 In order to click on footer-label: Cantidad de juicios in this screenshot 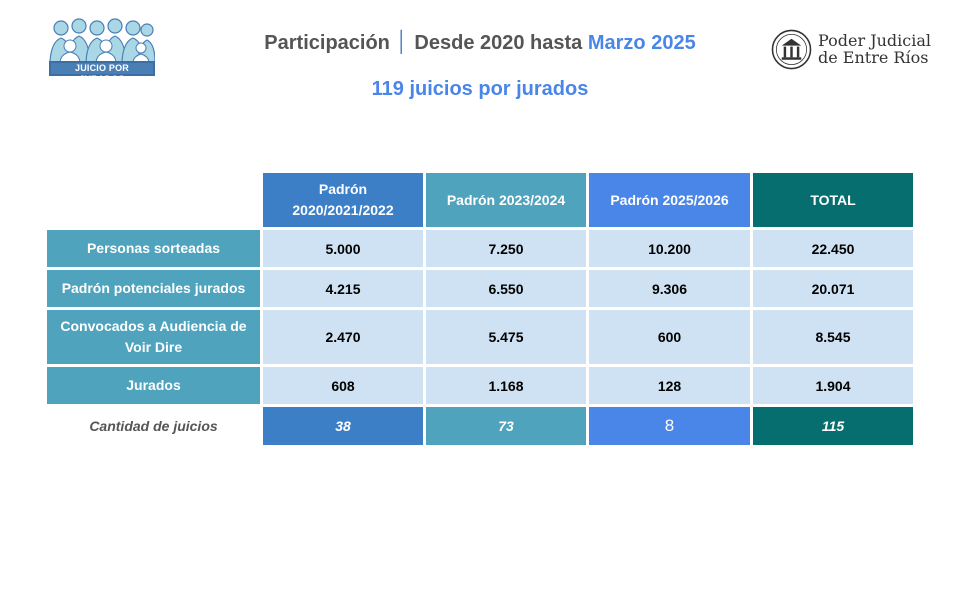, I will do `click(153, 426)`.